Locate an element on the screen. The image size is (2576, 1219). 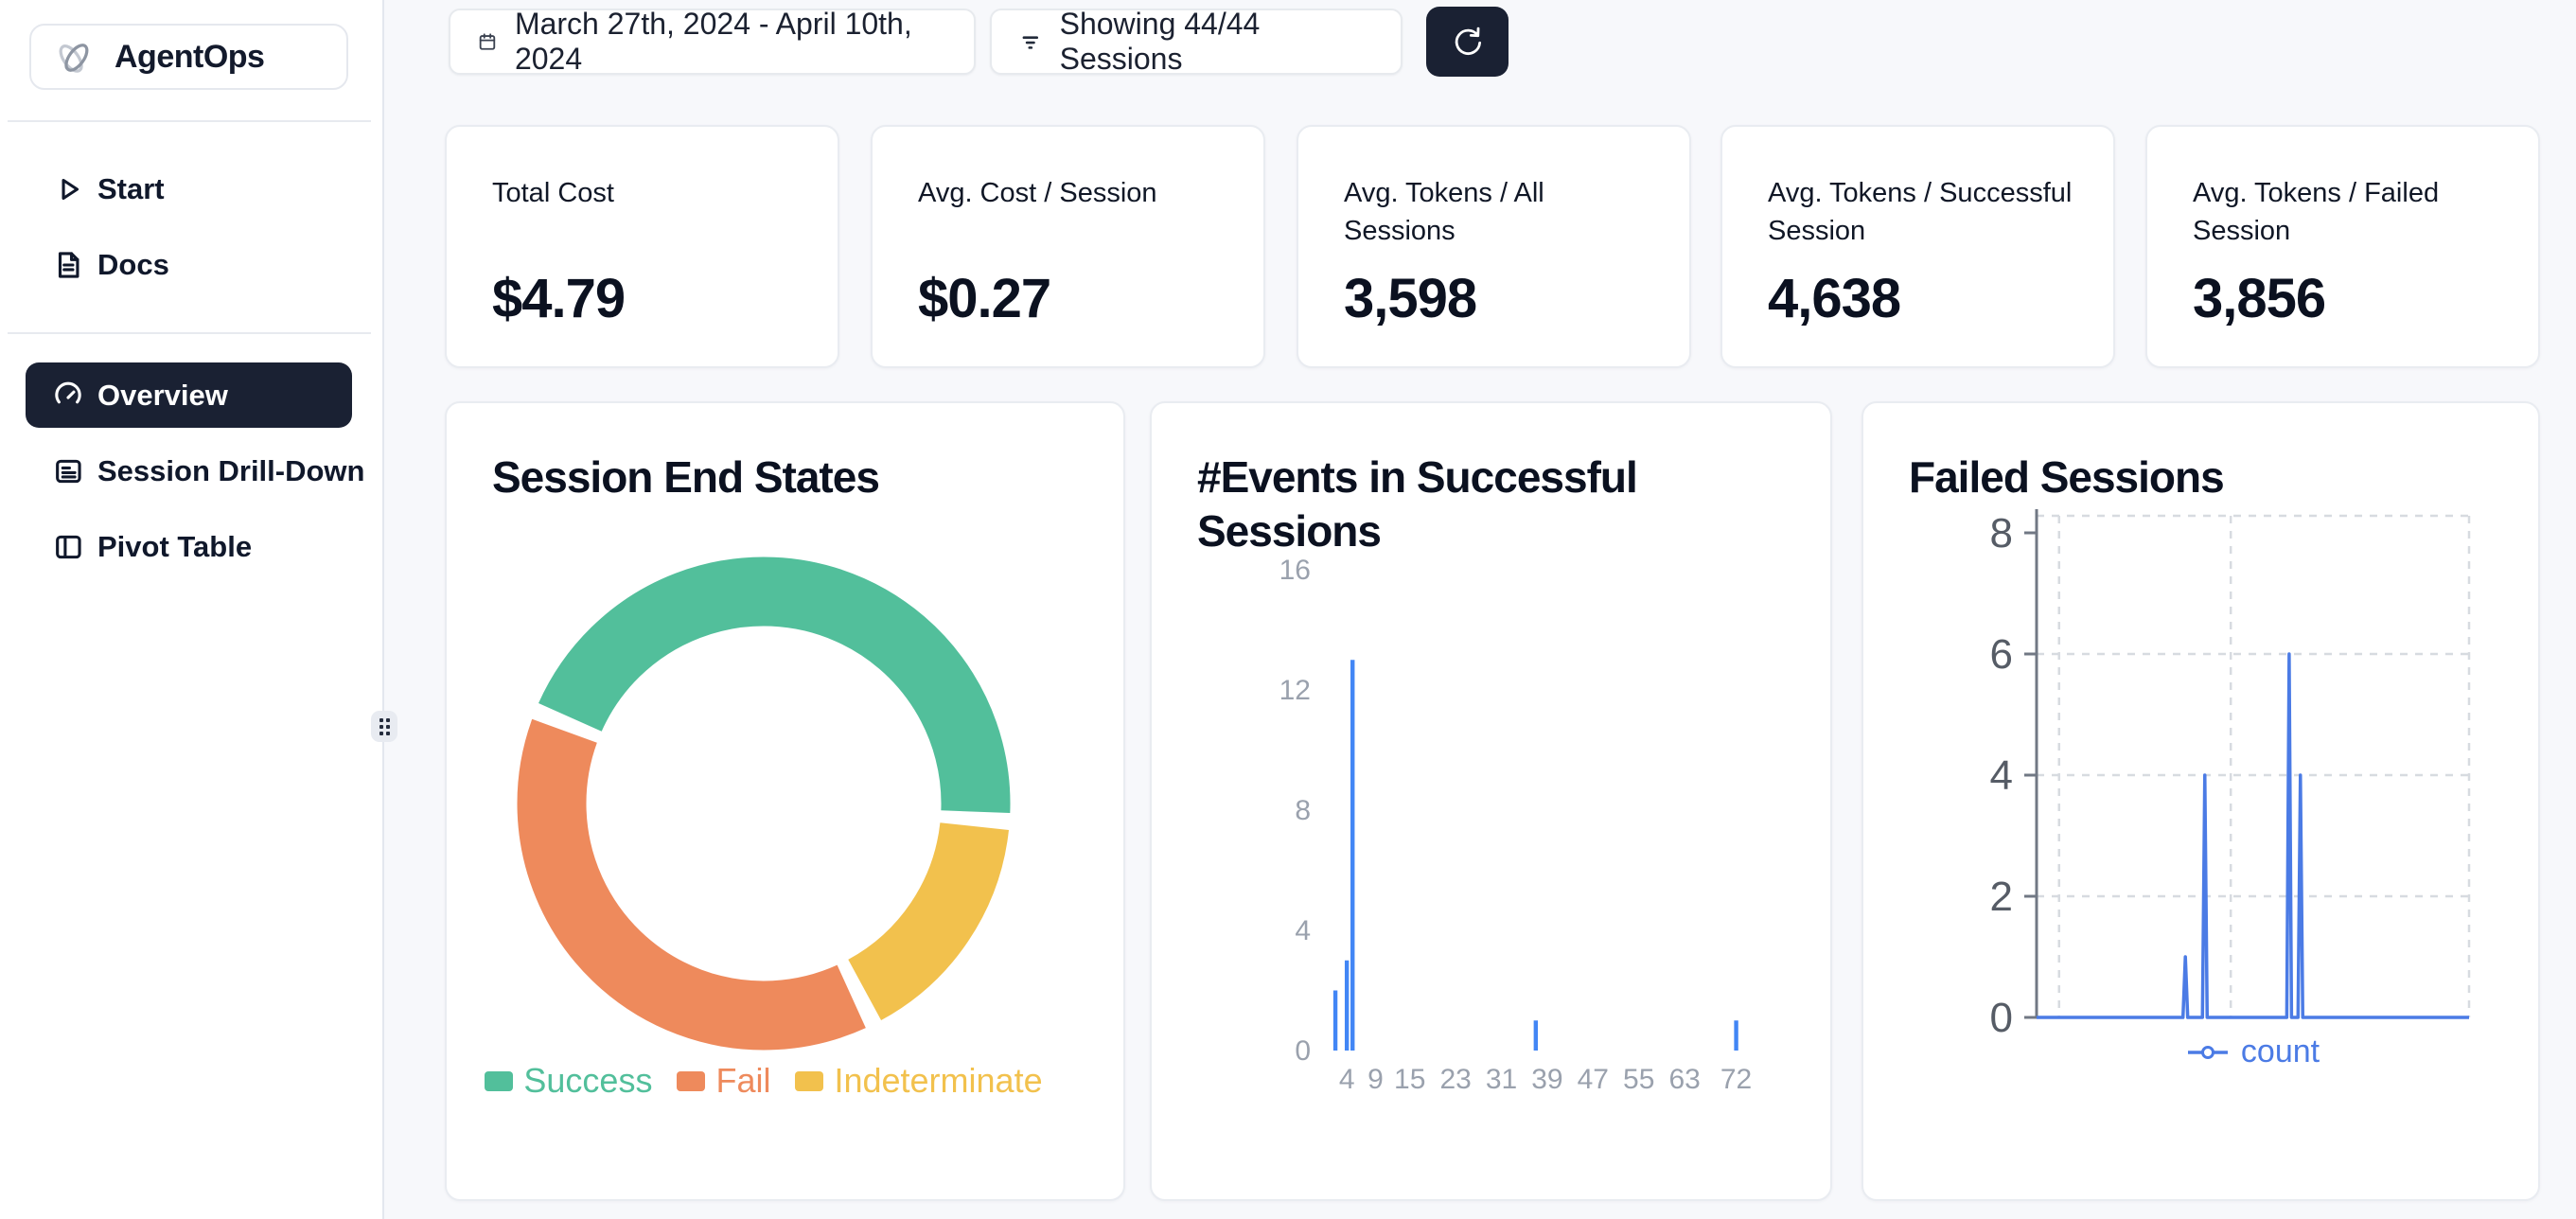
x-tick-label: 23 is located at coordinates (1455, 1079).